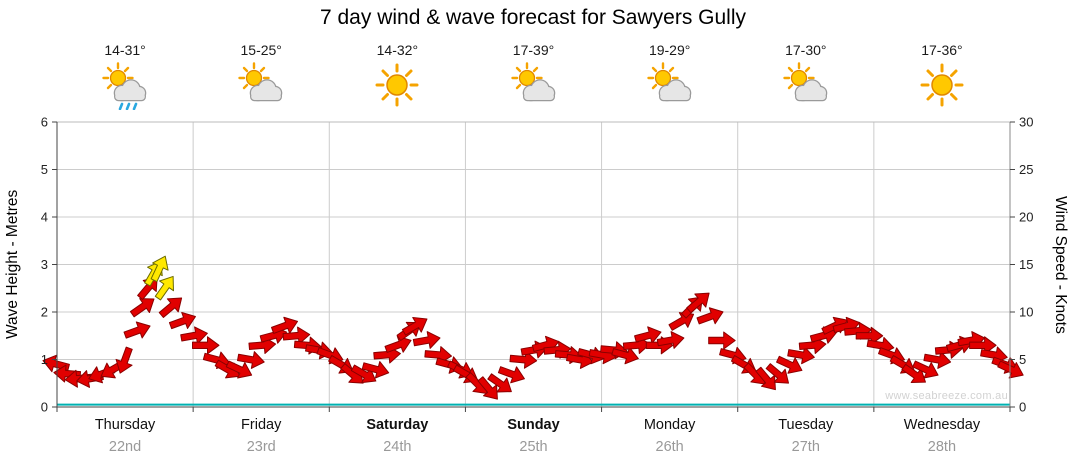 This screenshot has width=1080, height=475. What do you see at coordinates (125, 50) in the screenshot?
I see `temp-range: 14-31°` at bounding box center [125, 50].